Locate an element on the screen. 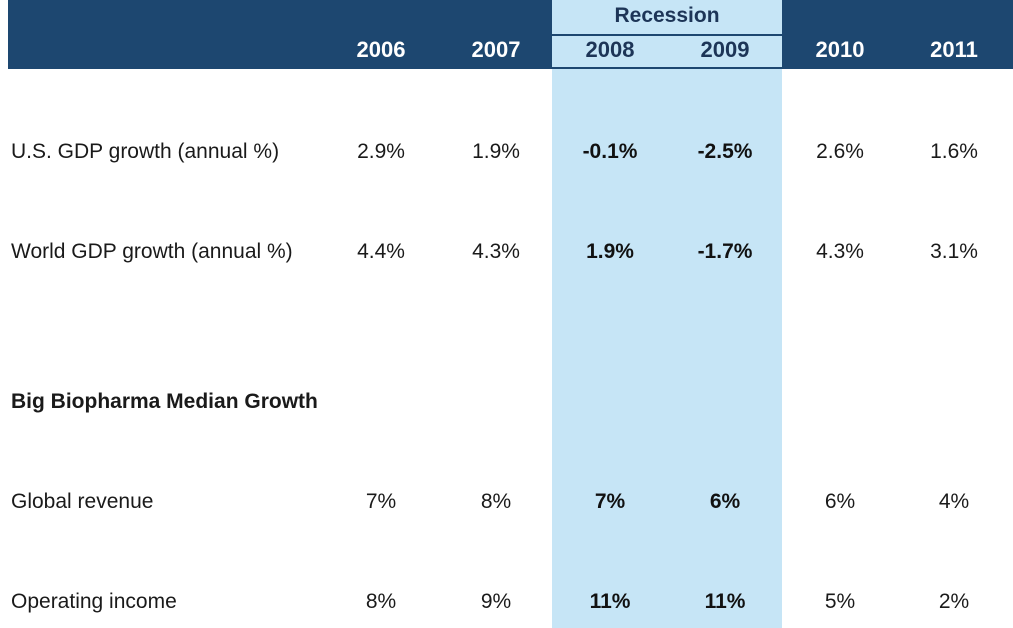 This screenshot has height=628, width=1013. recession-divider is located at coordinates (667, 35).